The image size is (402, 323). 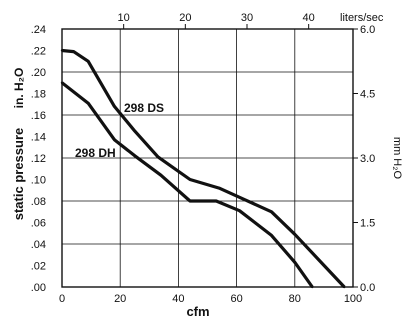 What do you see at coordinates (38, 159) in the screenshot?
I see `y-tick-label-6: .12` at bounding box center [38, 159].